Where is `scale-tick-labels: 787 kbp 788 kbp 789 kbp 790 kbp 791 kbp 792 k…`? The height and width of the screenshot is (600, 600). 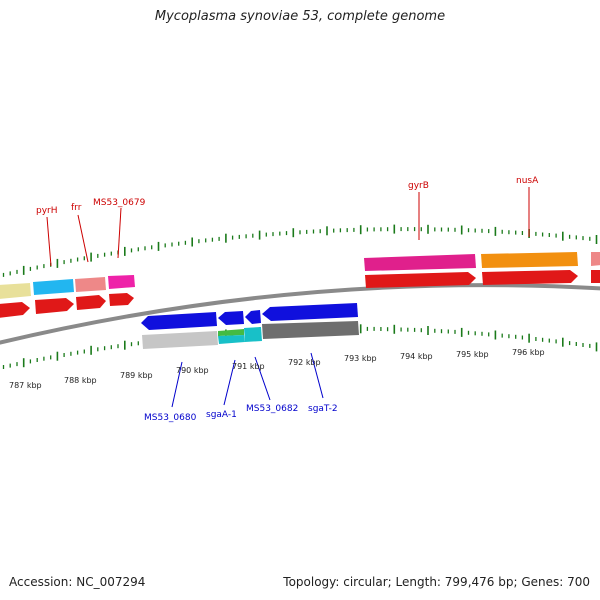
scale-tick-labels: 787 kbp 788 kbp 789 kbp 790 kbp 791 kbp 792 k… is located at coordinates (277, 369).